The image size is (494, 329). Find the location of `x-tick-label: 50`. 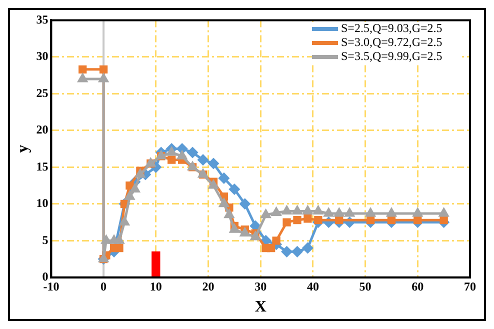

x-tick-label: 50 is located at coordinates (365, 287).